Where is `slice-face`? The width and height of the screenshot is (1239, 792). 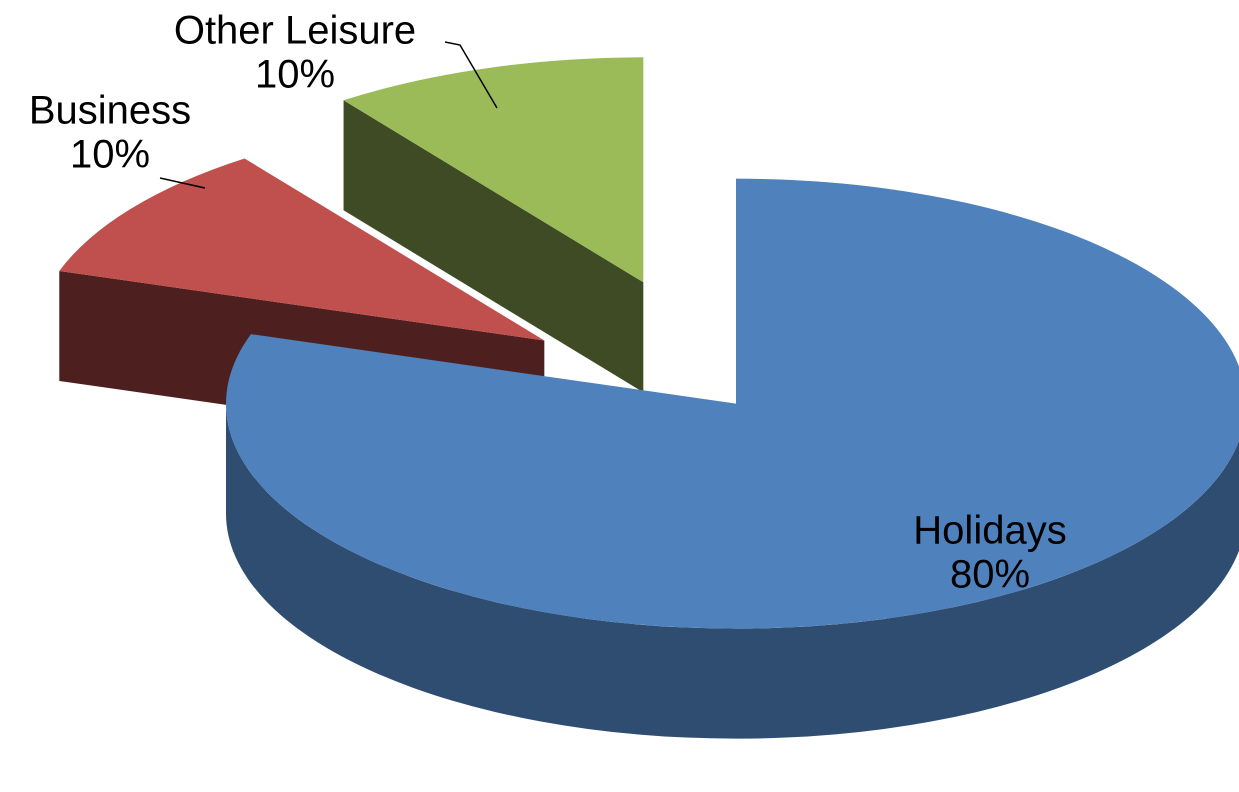 slice-face is located at coordinates (493, 246).